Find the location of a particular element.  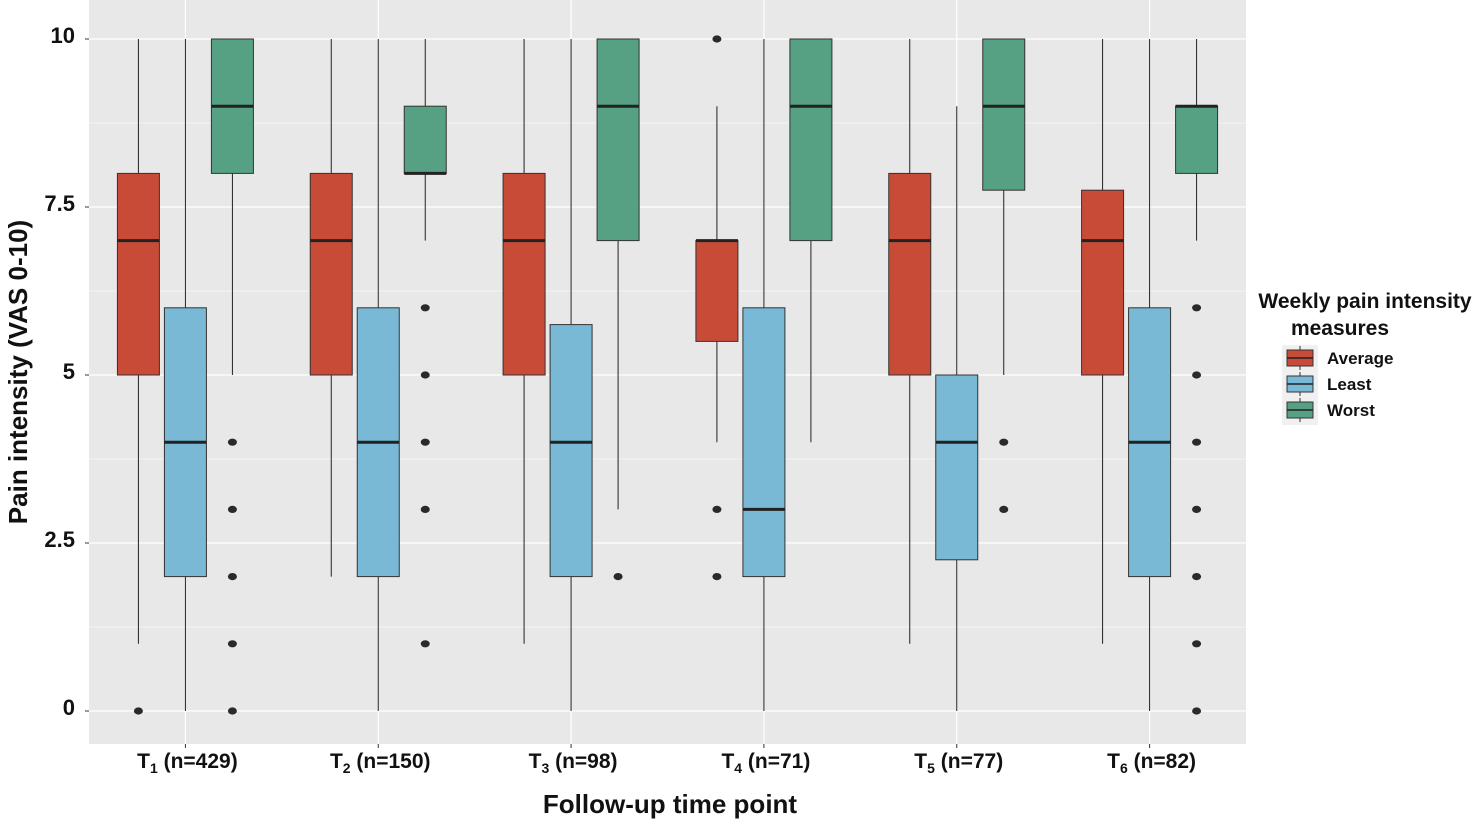

x-tick-label: T1 (n=429) is located at coordinates (187, 763).